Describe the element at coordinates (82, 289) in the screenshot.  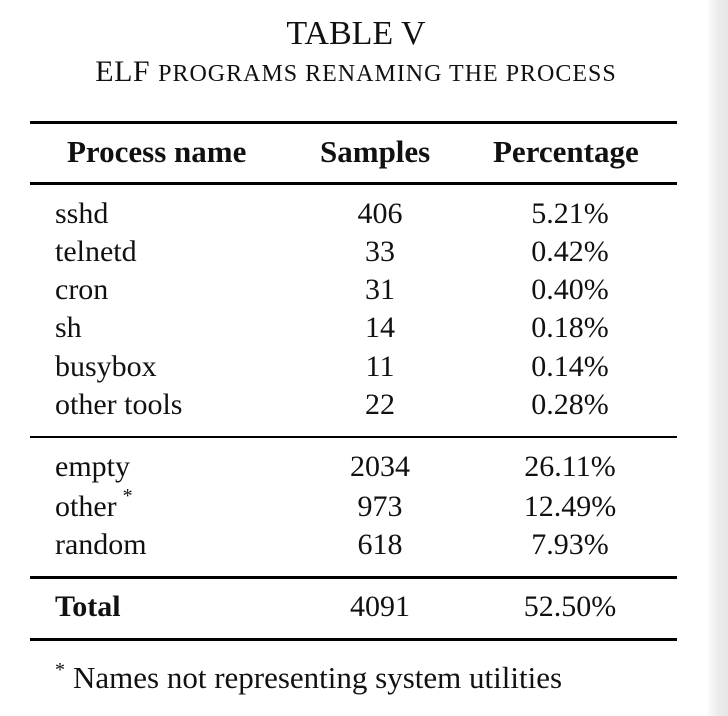
I see `cell-process-name: cron` at that location.